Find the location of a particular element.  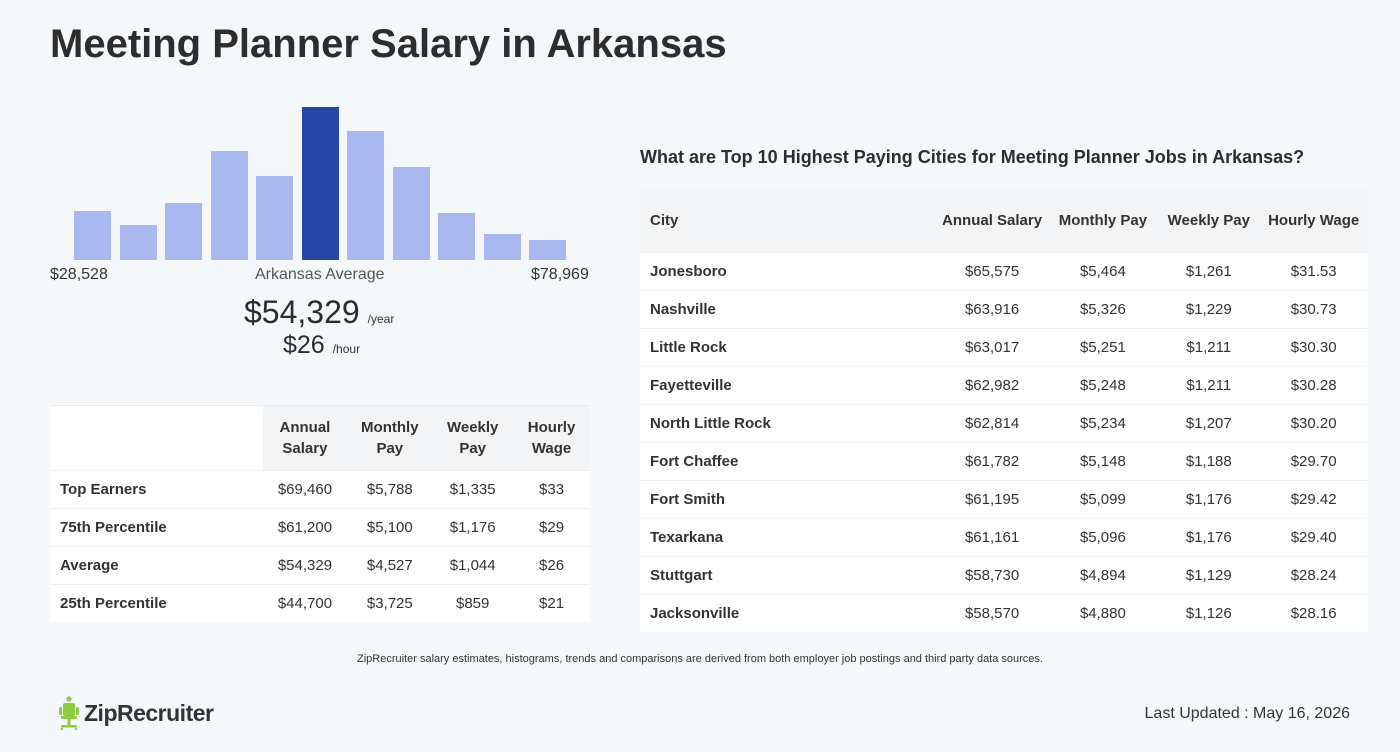

monthly-pay-cell: $4,527 is located at coordinates (390, 565).